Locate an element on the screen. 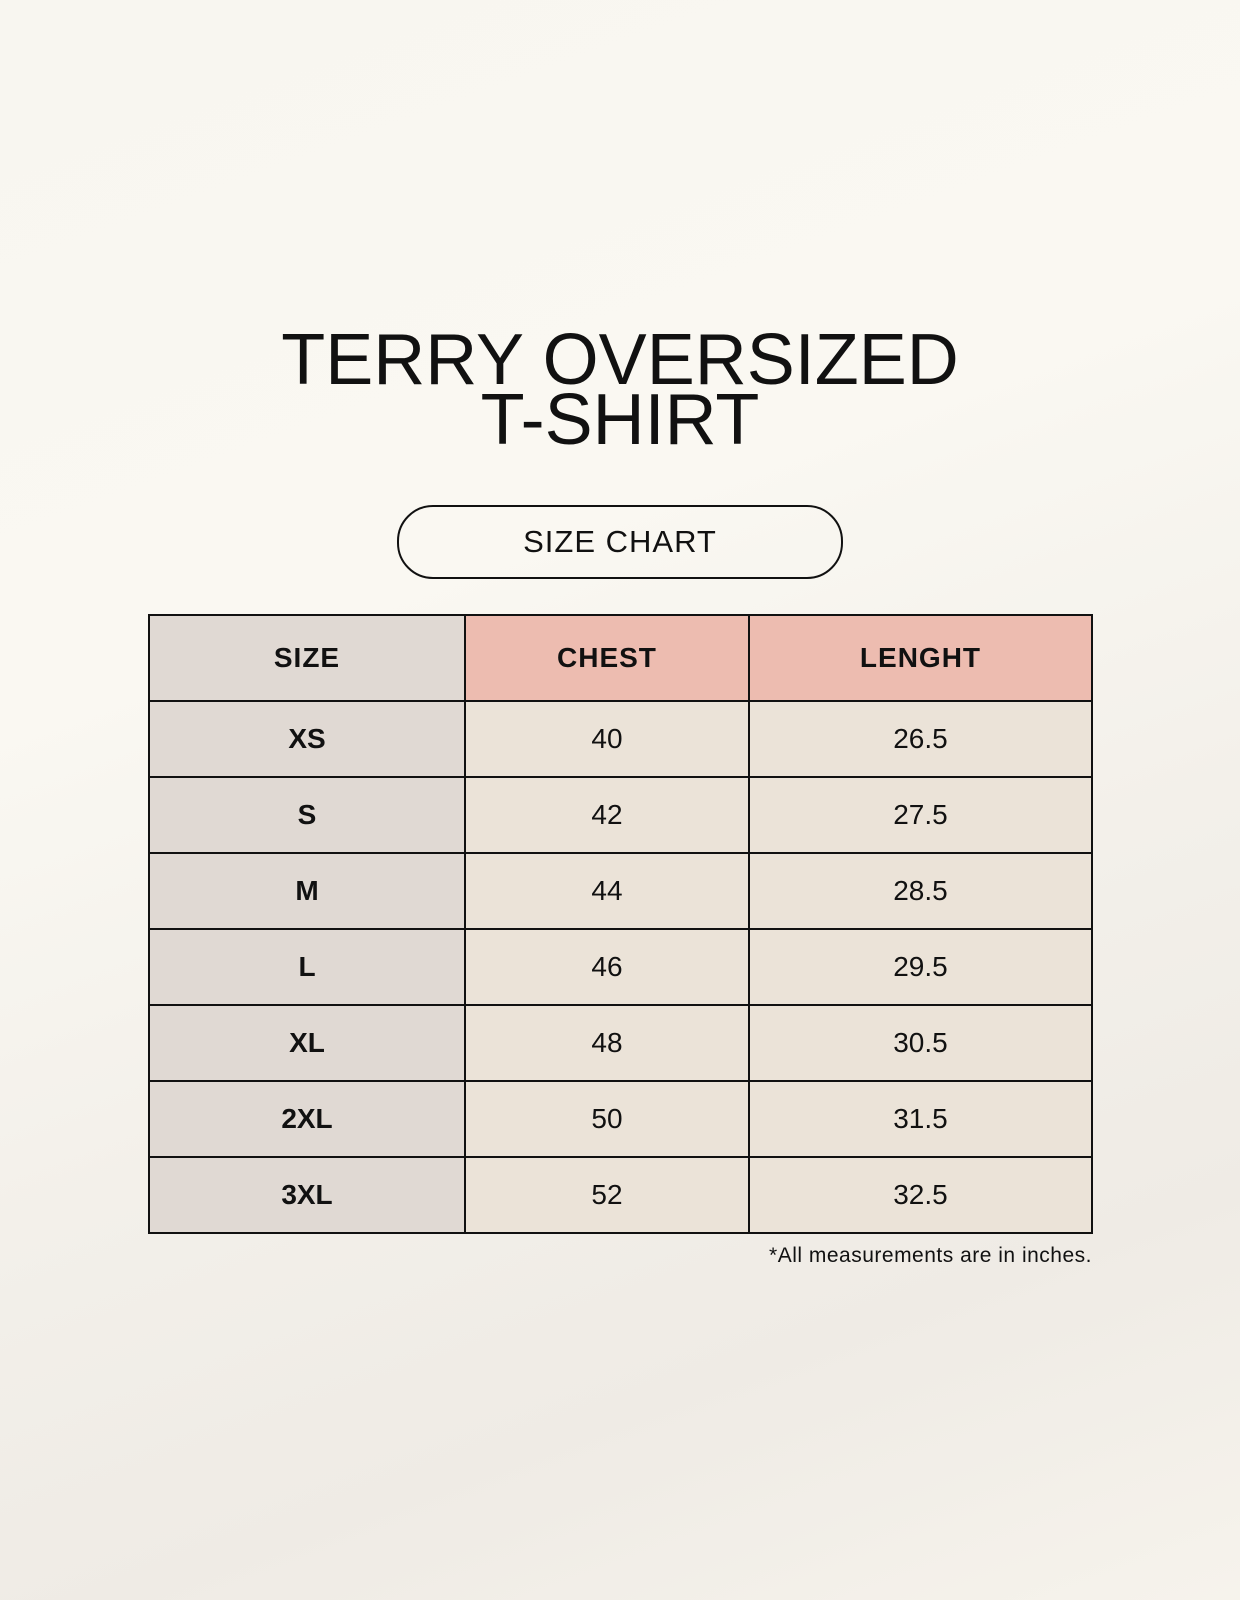 The image size is (1240, 1600). length-cell: 28.5 is located at coordinates (920, 891).